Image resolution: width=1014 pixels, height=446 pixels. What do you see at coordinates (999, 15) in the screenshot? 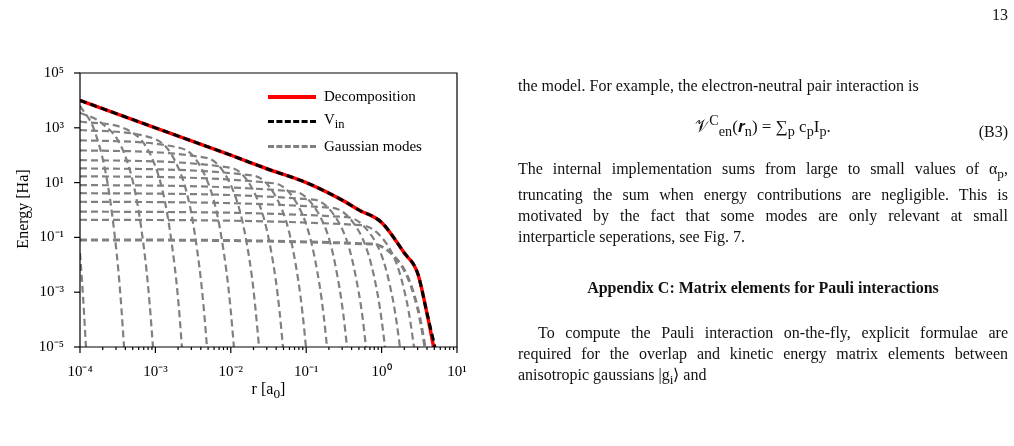
I see `text: 13` at bounding box center [999, 15].